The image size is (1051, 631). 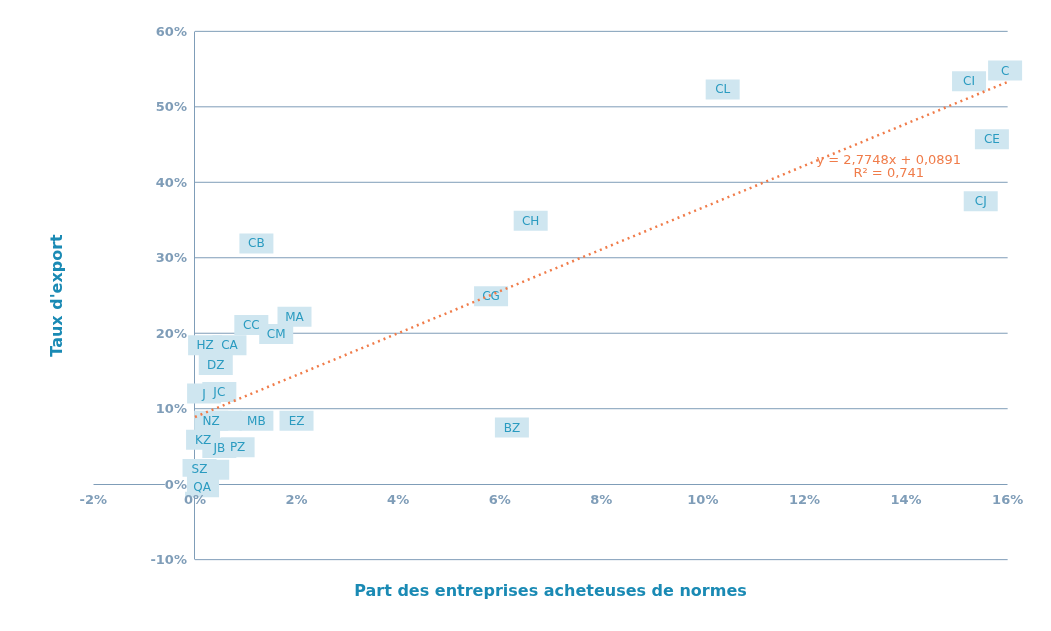 What do you see at coordinates (889, 159) in the screenshot?
I see `annotation: y = 2,7748x + 0,0891` at bounding box center [889, 159].